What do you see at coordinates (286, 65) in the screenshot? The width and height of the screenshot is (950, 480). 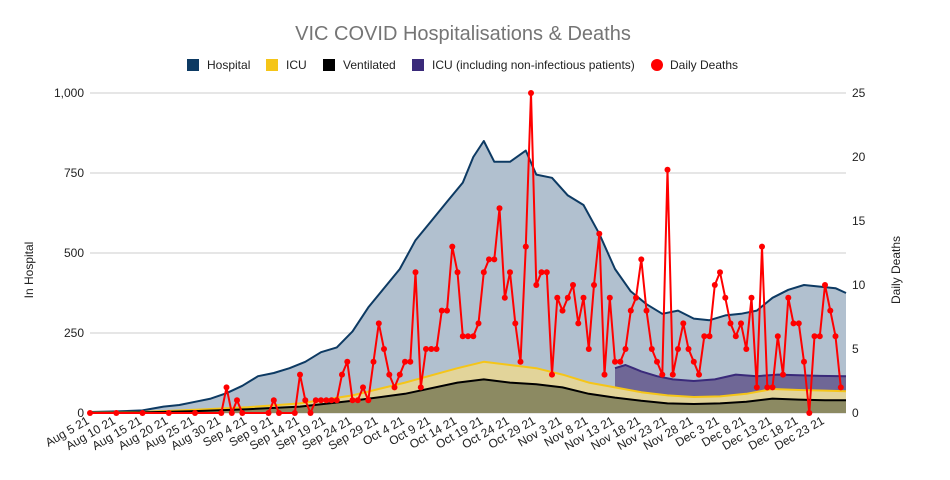 I see `legend-item-icu: ICU` at bounding box center [286, 65].